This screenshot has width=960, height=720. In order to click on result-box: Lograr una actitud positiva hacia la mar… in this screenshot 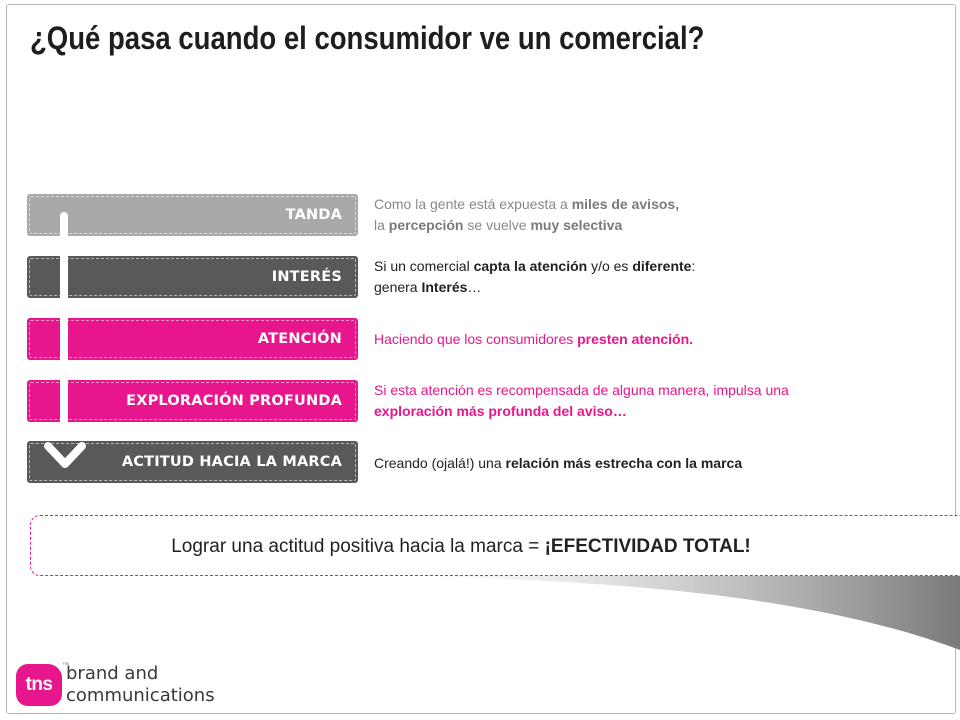, I will do `click(495, 545)`.